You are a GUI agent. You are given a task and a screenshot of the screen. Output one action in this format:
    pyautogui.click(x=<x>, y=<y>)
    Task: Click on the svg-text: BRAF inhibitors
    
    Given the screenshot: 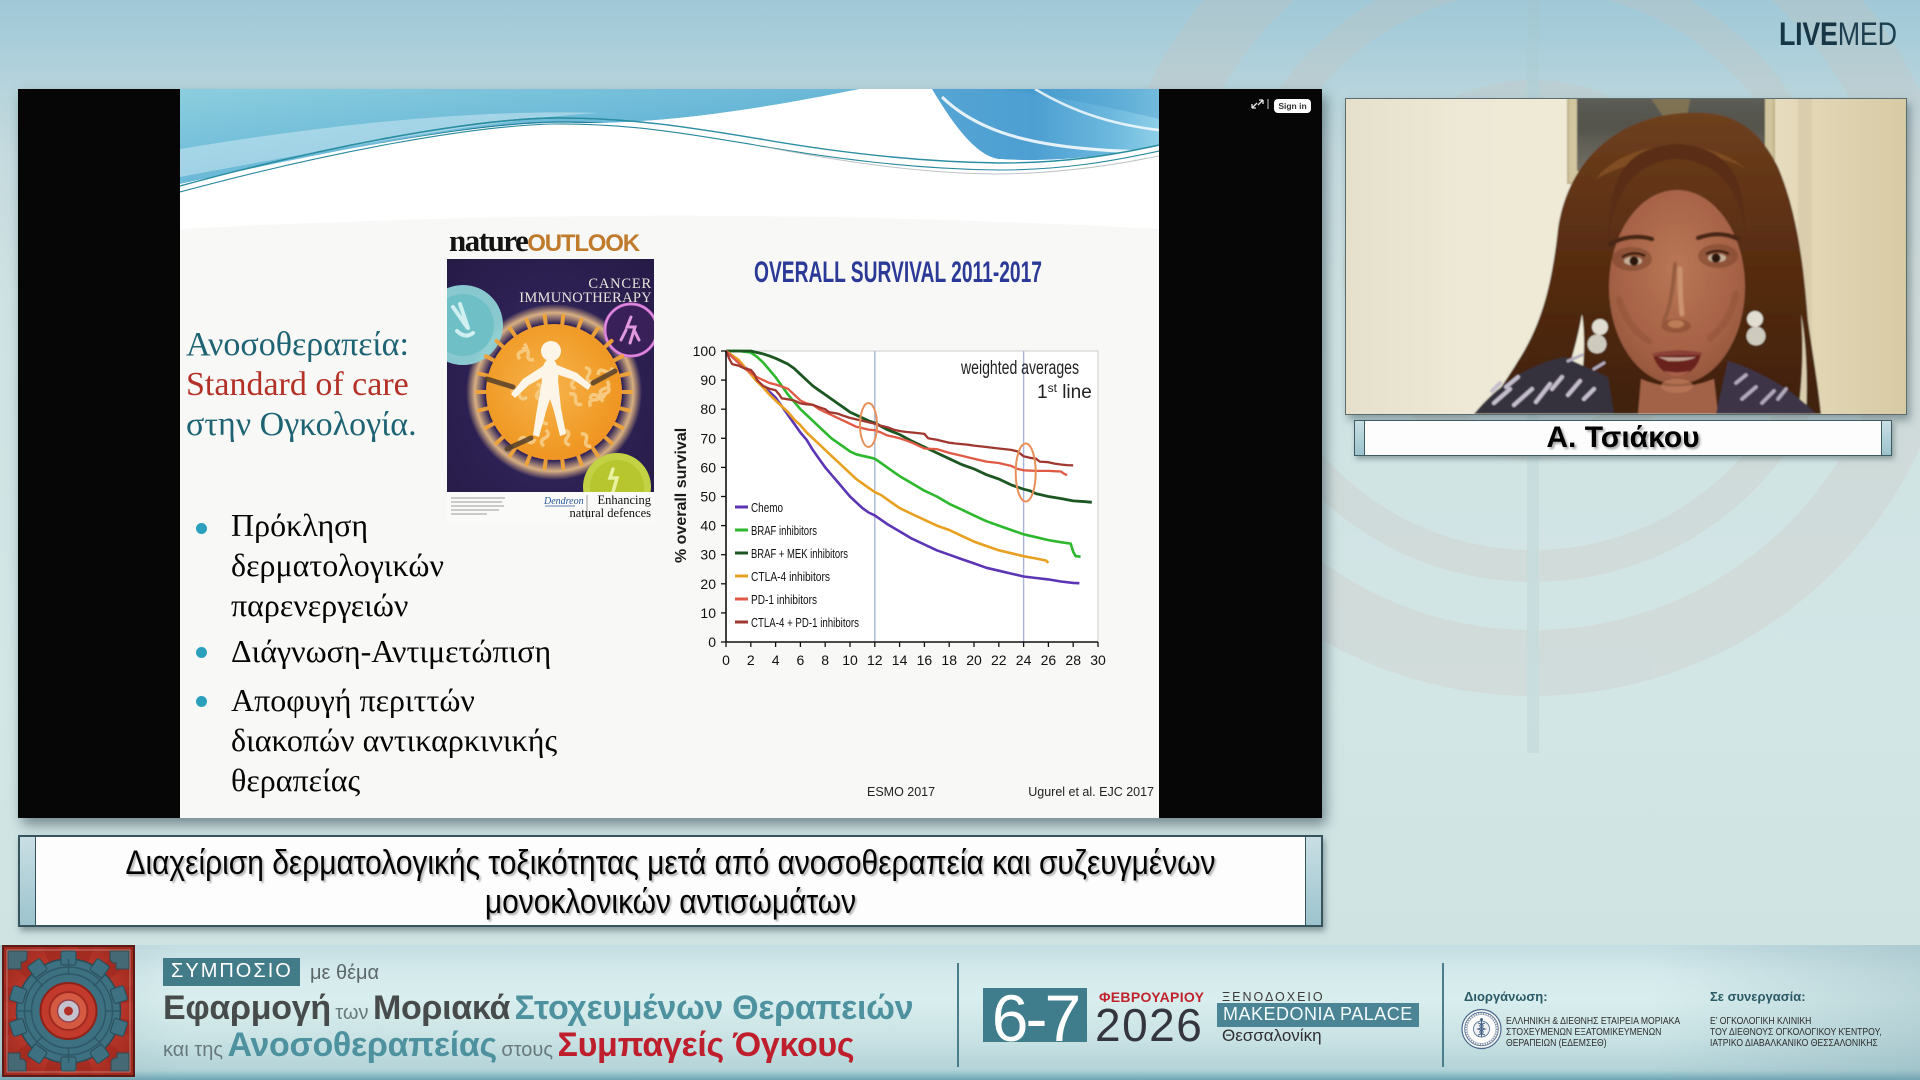 What is the action you would take?
    pyautogui.click(x=784, y=531)
    